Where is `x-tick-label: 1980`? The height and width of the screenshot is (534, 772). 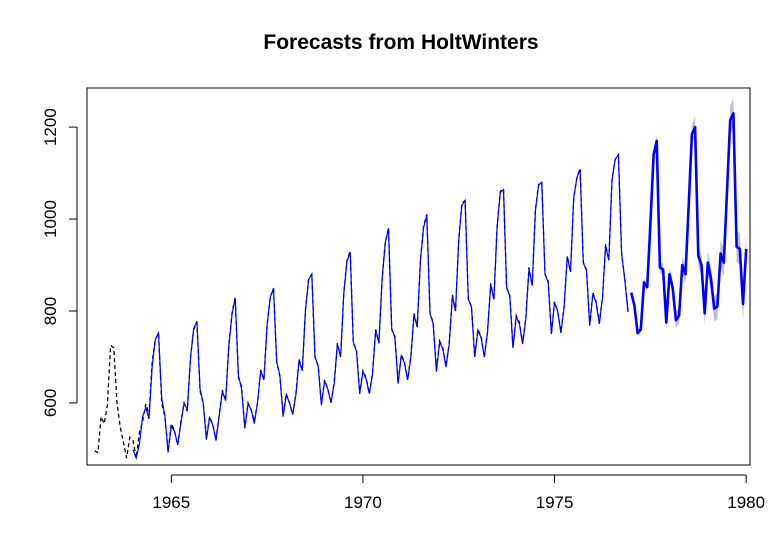 x-tick-label: 1980 is located at coordinates (746, 502).